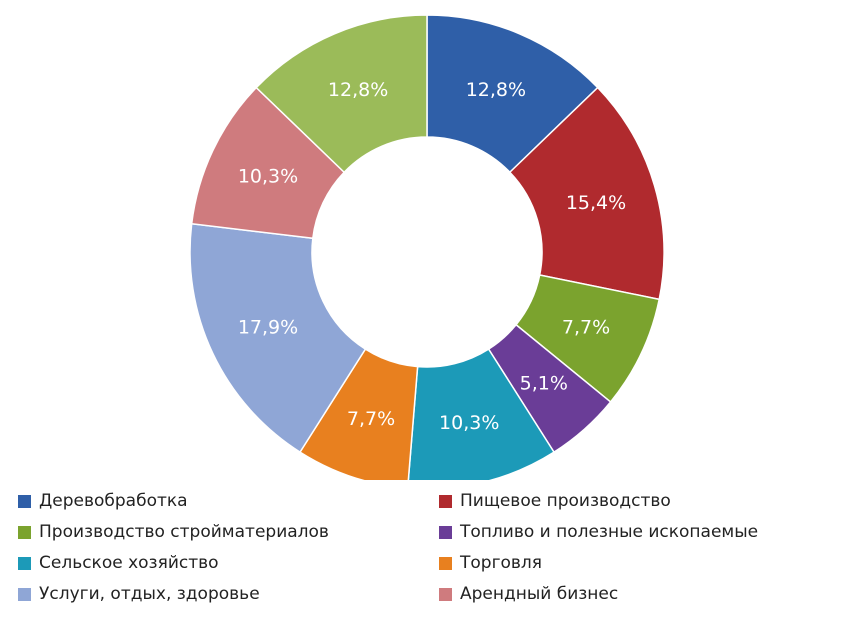 The width and height of the screenshot is (854, 628). Describe the element at coordinates (496, 90) in the screenshot. I see `slice-label-1: 12,8%` at that location.